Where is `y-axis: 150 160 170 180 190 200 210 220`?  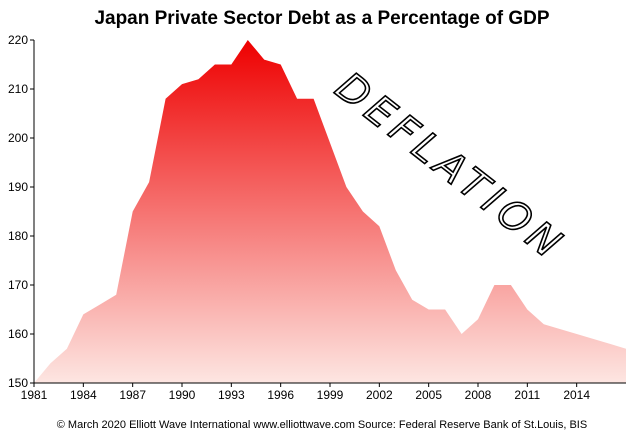 y-axis: 150 160 170 180 190 200 210 220 is located at coordinates (21, 211).